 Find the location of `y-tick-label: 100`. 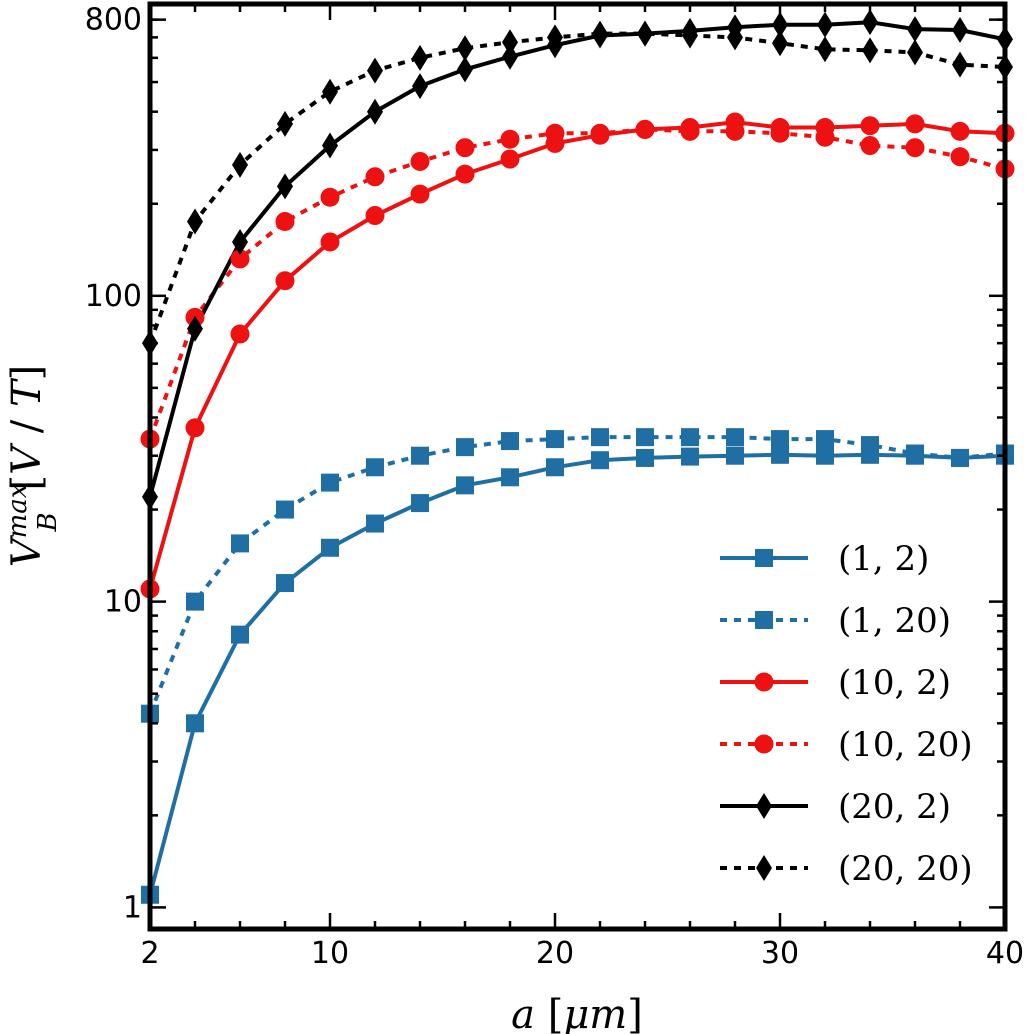

y-tick-label: 100 is located at coordinates (113, 296).